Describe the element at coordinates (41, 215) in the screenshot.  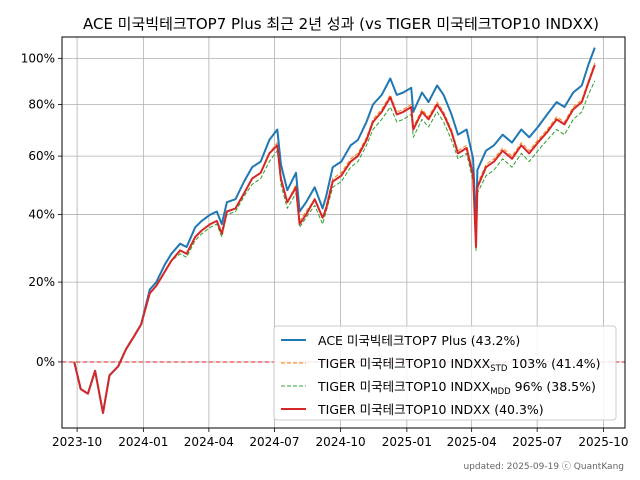
I see `y-tick-label: 40%` at that location.